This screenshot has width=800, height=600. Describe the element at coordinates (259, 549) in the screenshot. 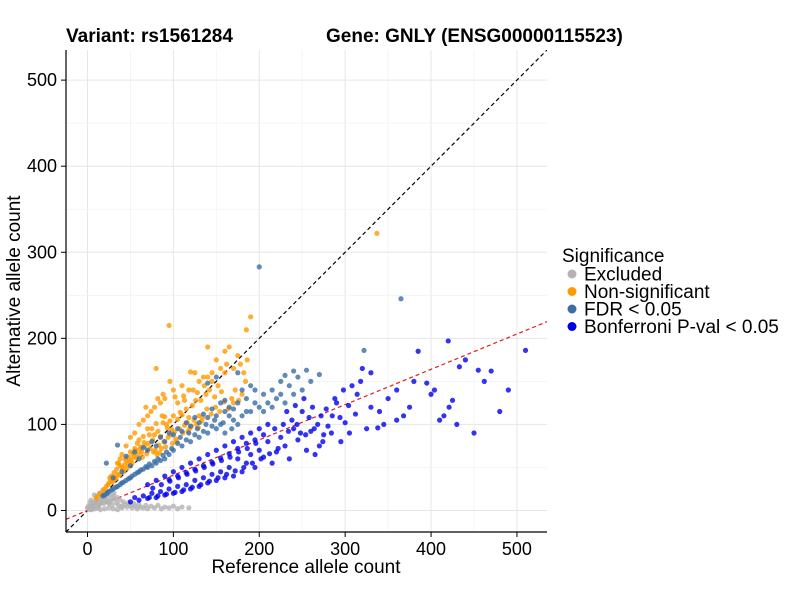

I see `x-tick-label: 200` at that location.